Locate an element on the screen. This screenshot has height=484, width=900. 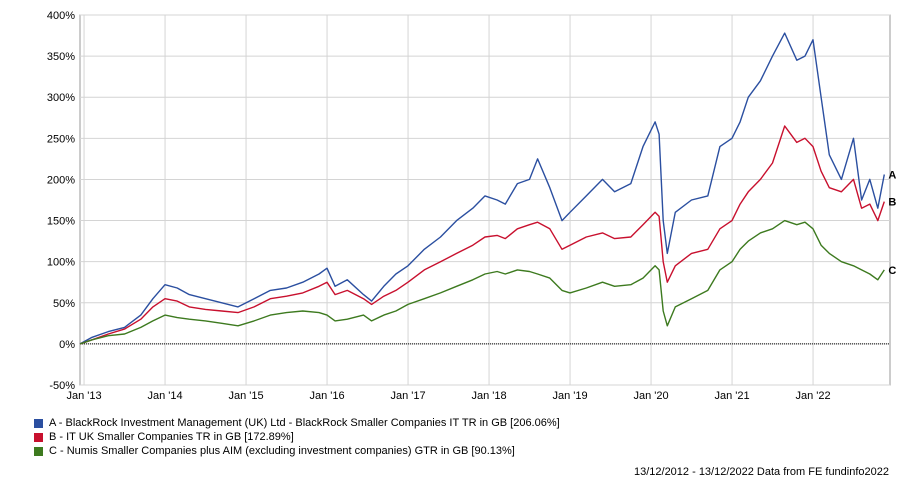
end-label-c: C is located at coordinates (892, 271).